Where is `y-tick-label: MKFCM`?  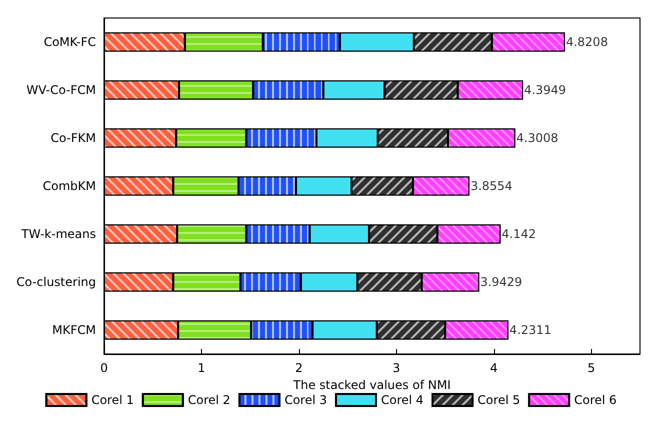
y-tick-label: MKFCM is located at coordinates (74, 330).